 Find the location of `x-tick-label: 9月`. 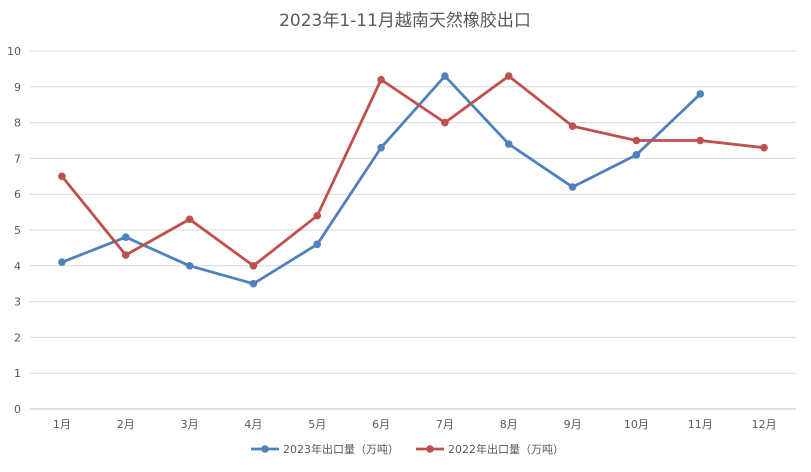

x-tick-label: 9月 is located at coordinates (573, 424).